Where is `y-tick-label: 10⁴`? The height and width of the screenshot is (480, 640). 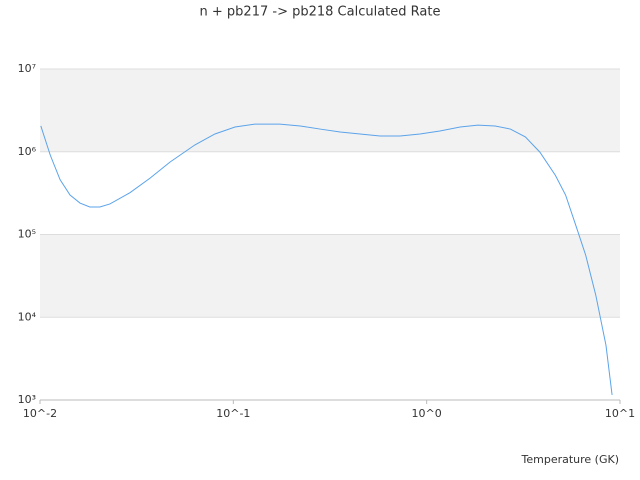 y-tick-label: 10⁴ is located at coordinates (27, 316).